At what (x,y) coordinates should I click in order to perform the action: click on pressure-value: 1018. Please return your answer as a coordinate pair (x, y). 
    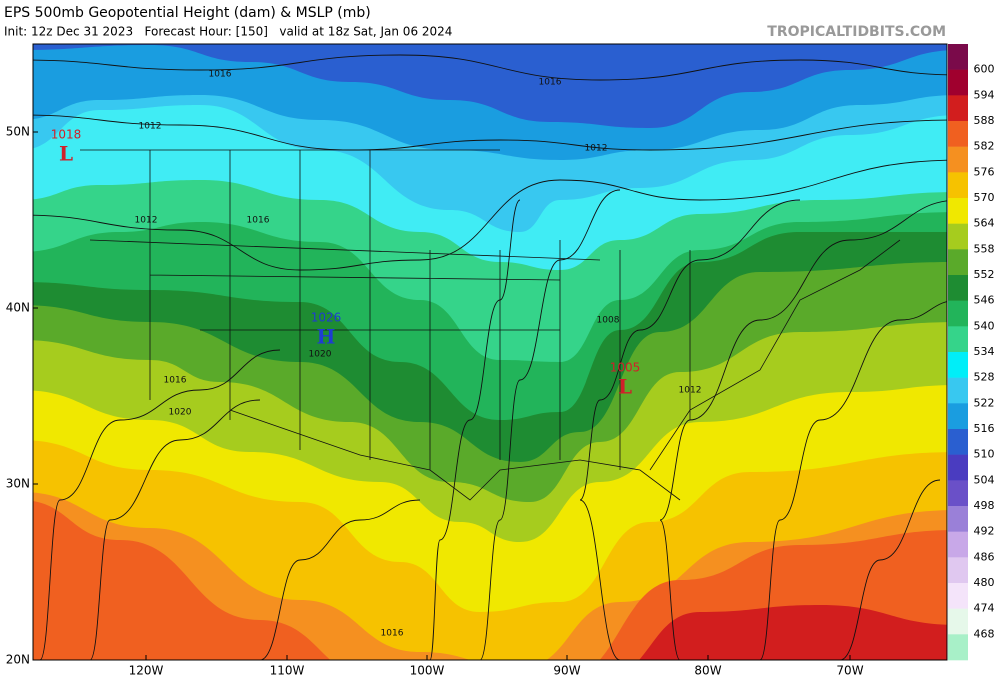
    Looking at the image, I should click on (66, 135).